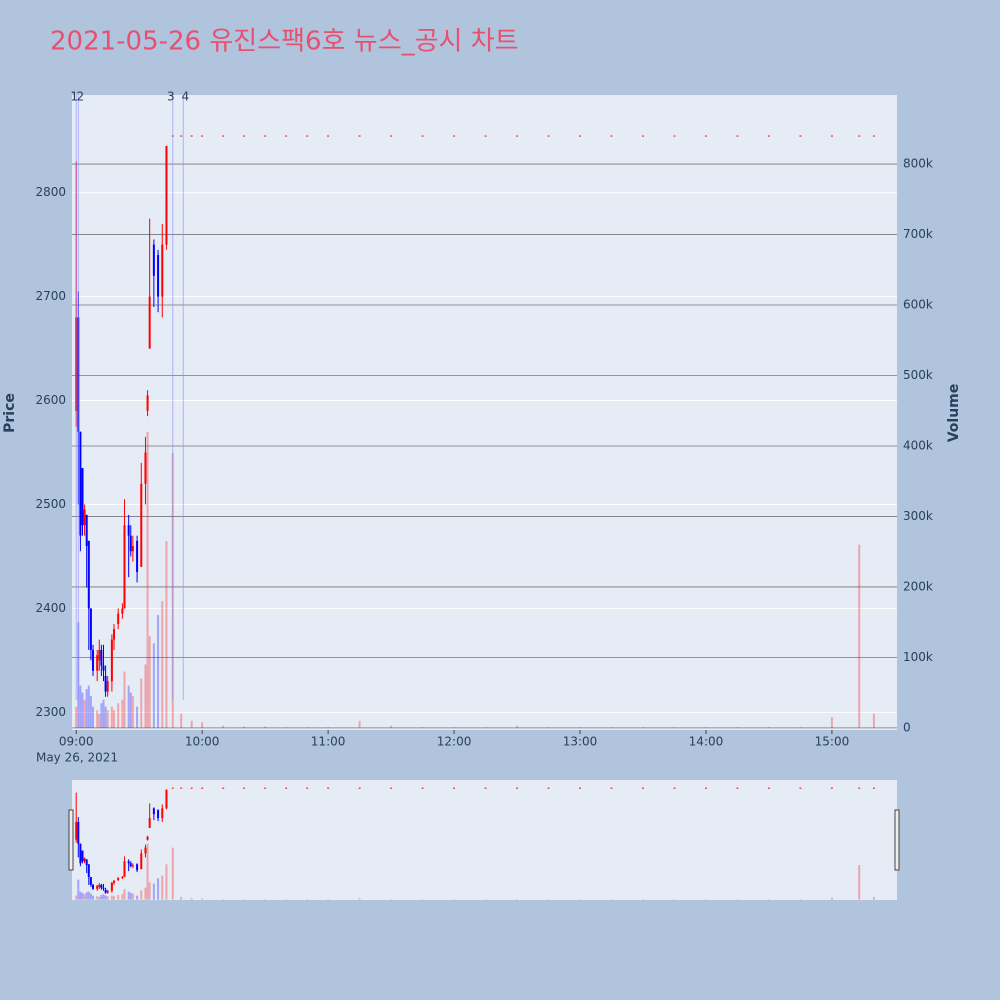  I want to click on y-axis-title: Price, so click(10, 413).